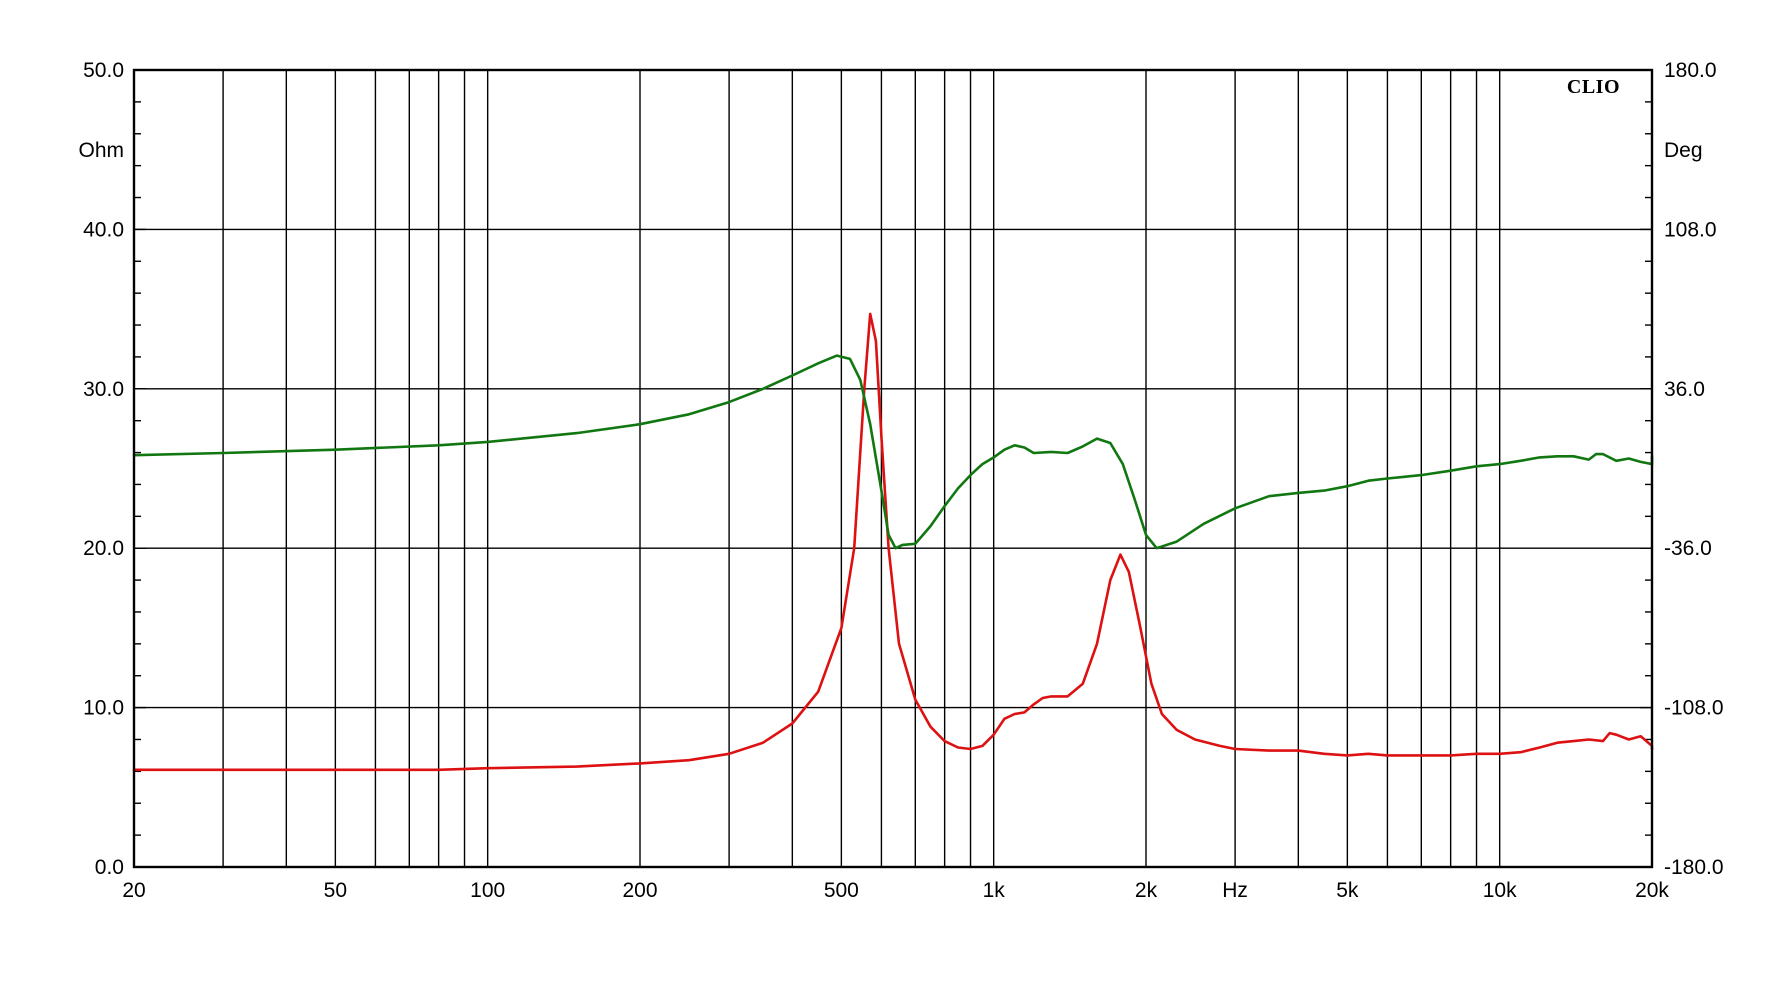 This screenshot has height=1001, width=1772. What do you see at coordinates (103, 548) in the screenshot?
I see `y-left-tick-label: 20.0` at bounding box center [103, 548].